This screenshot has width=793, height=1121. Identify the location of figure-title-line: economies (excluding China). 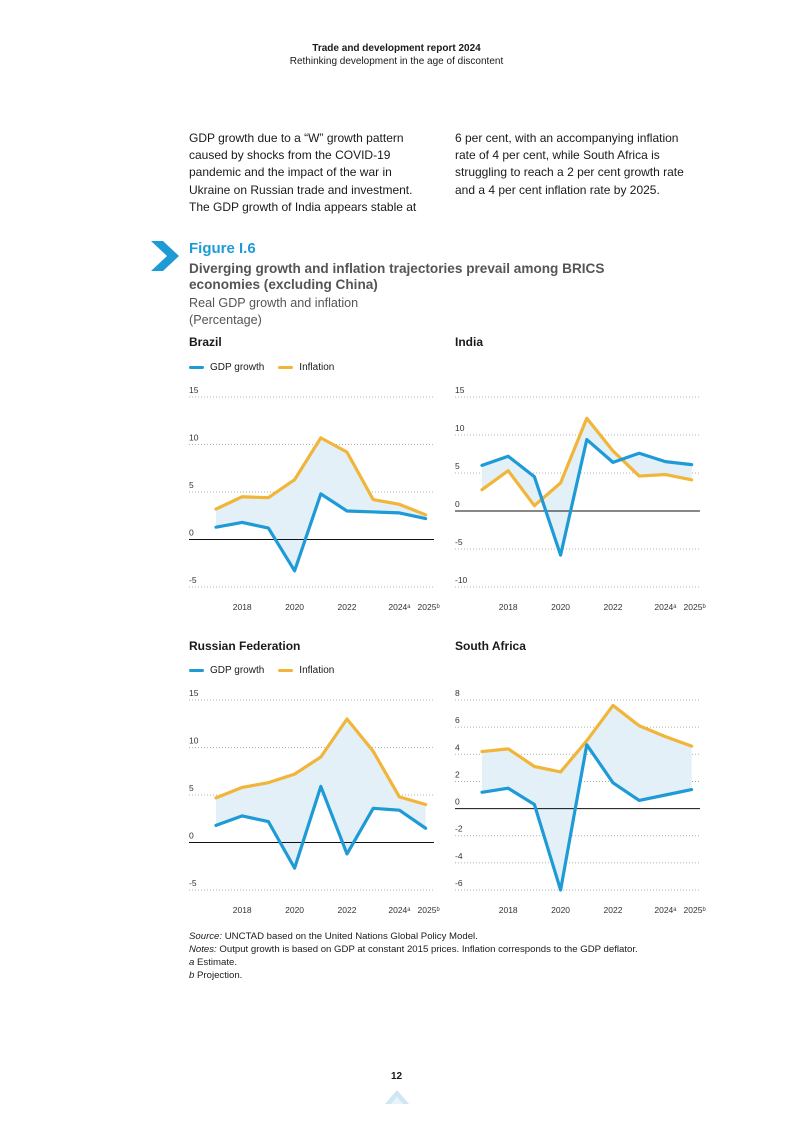
(283, 284).